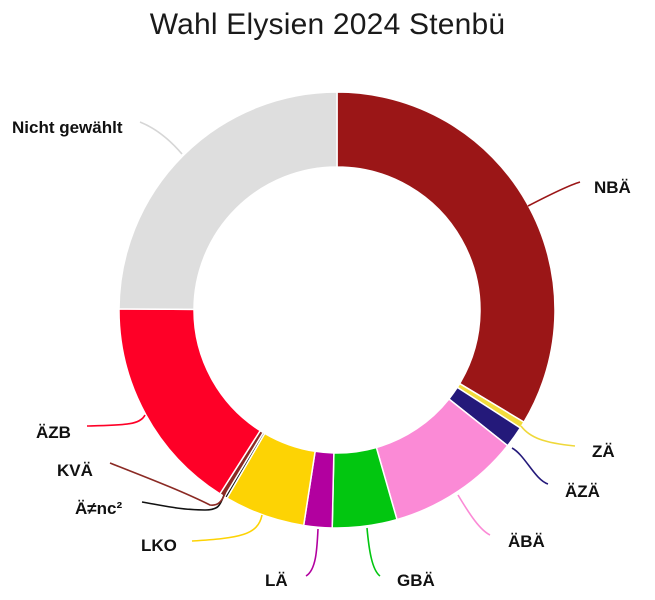 The image size is (655, 600). Describe the element at coordinates (75, 470) in the screenshot. I see `segment-label: KVÄ` at that location.